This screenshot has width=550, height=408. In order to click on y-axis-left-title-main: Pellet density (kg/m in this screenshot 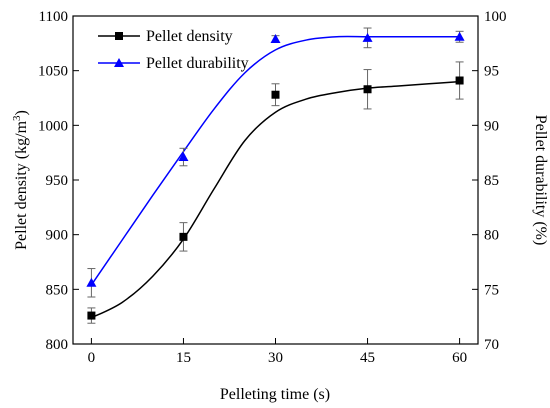, I will do `click(21, 184)`.